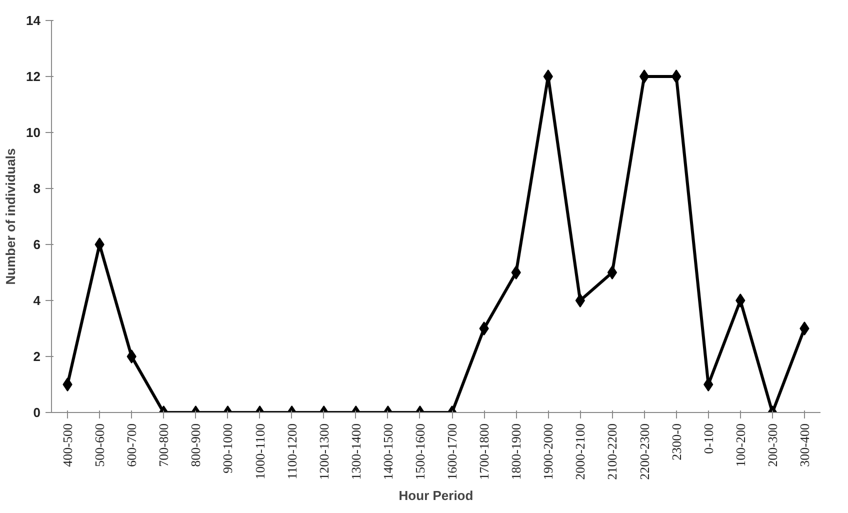 The width and height of the screenshot is (848, 513). I want to click on x-tick-label: 2300-0, so click(676, 441).